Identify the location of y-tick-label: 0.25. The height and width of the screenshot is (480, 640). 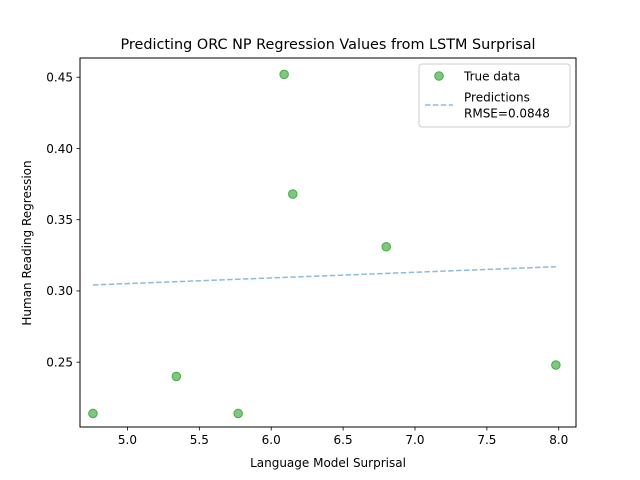
(59, 362).